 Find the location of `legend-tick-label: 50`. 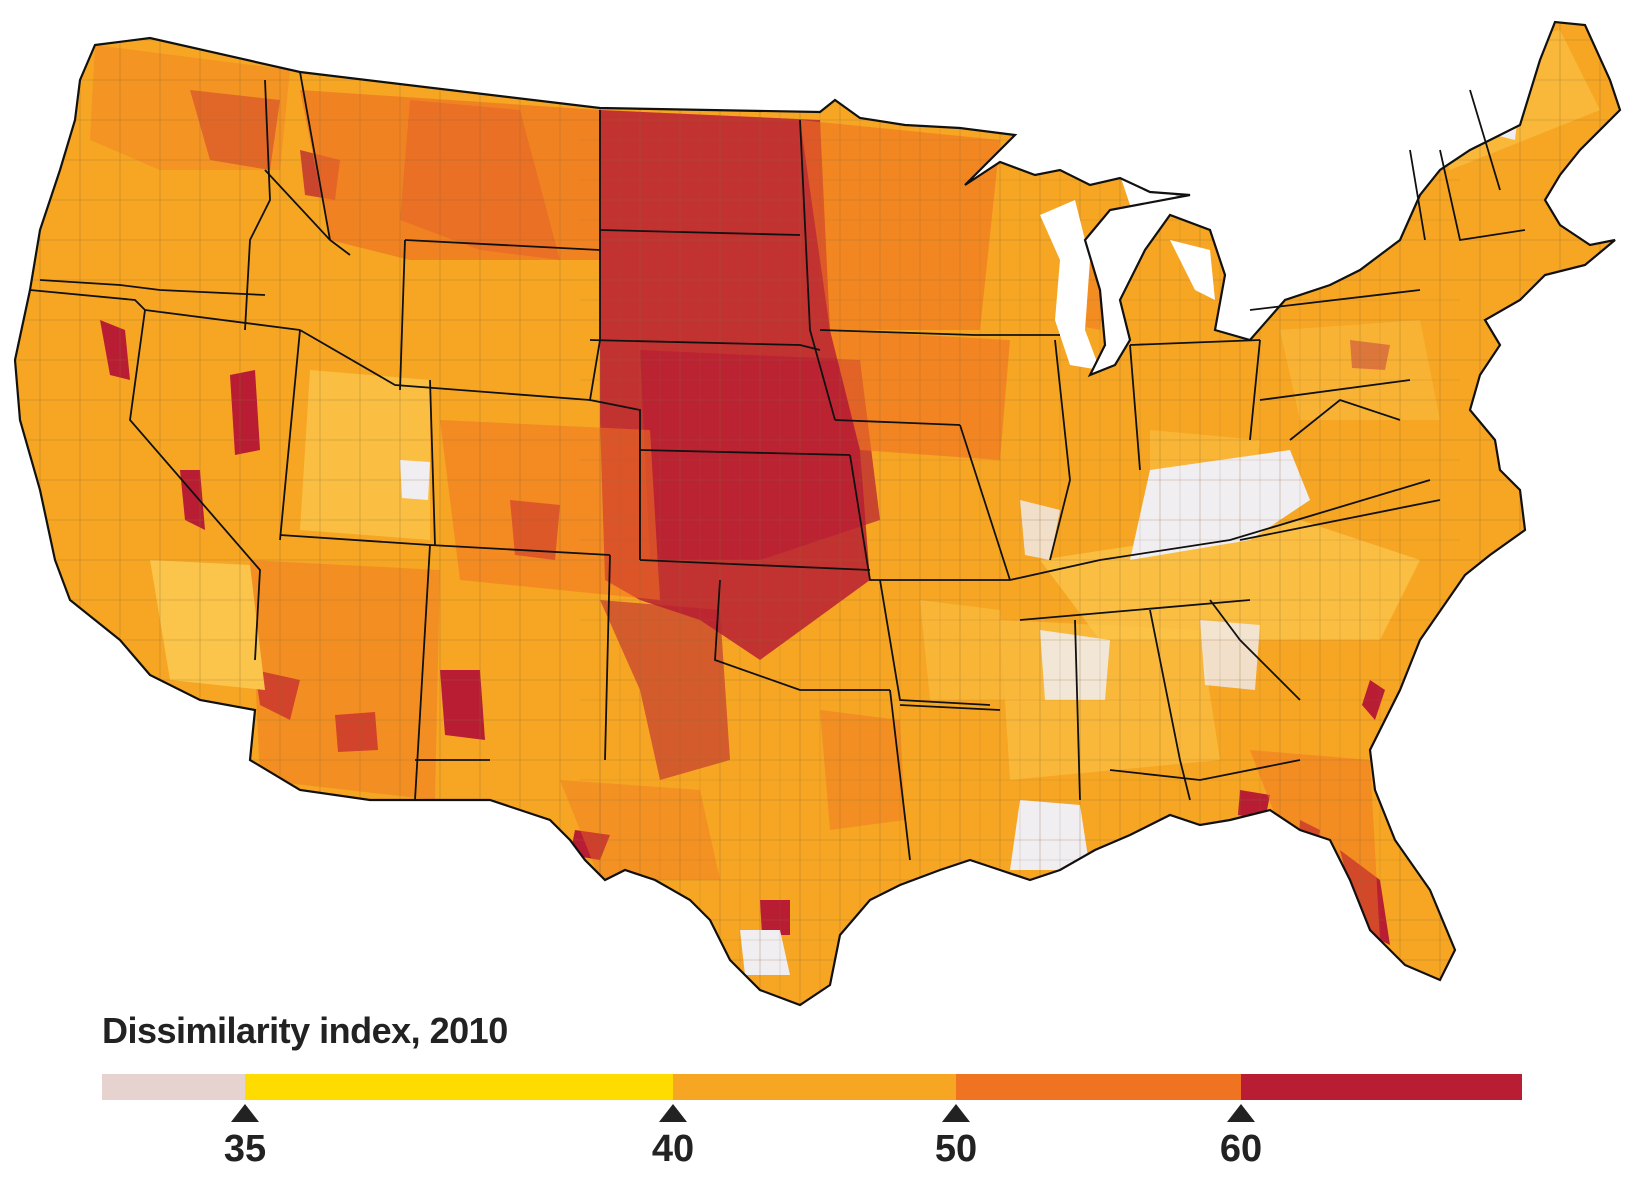

legend-tick-label: 50 is located at coordinates (956, 1149).